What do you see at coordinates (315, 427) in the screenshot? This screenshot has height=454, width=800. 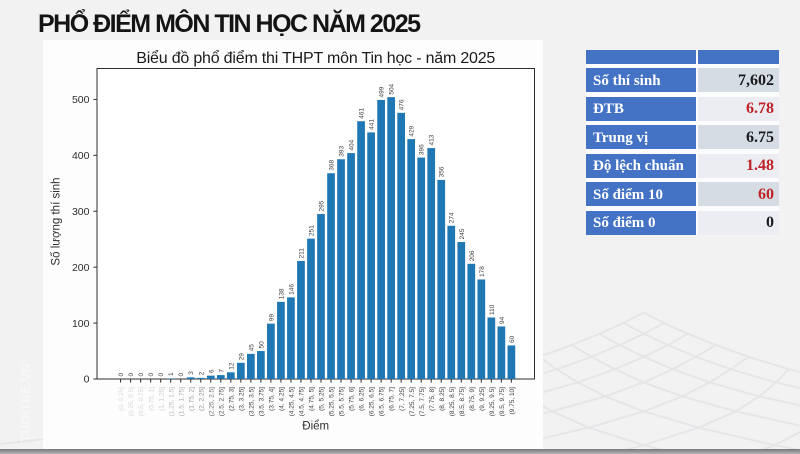 I see `svg-text: Điểm` at bounding box center [315, 427].